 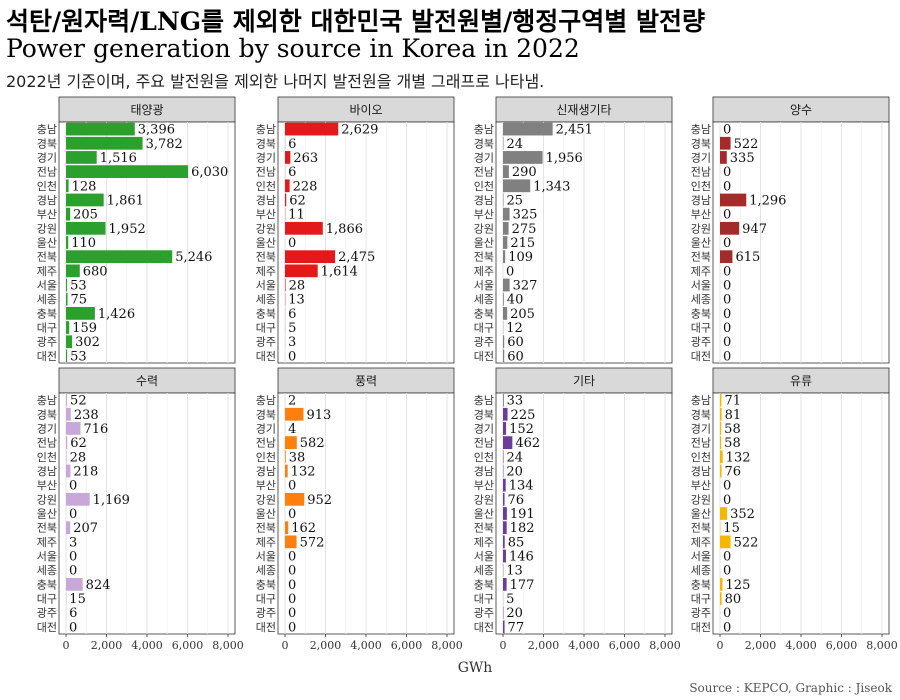 I want to click on x-tick-label: 0, so click(x=285, y=645).